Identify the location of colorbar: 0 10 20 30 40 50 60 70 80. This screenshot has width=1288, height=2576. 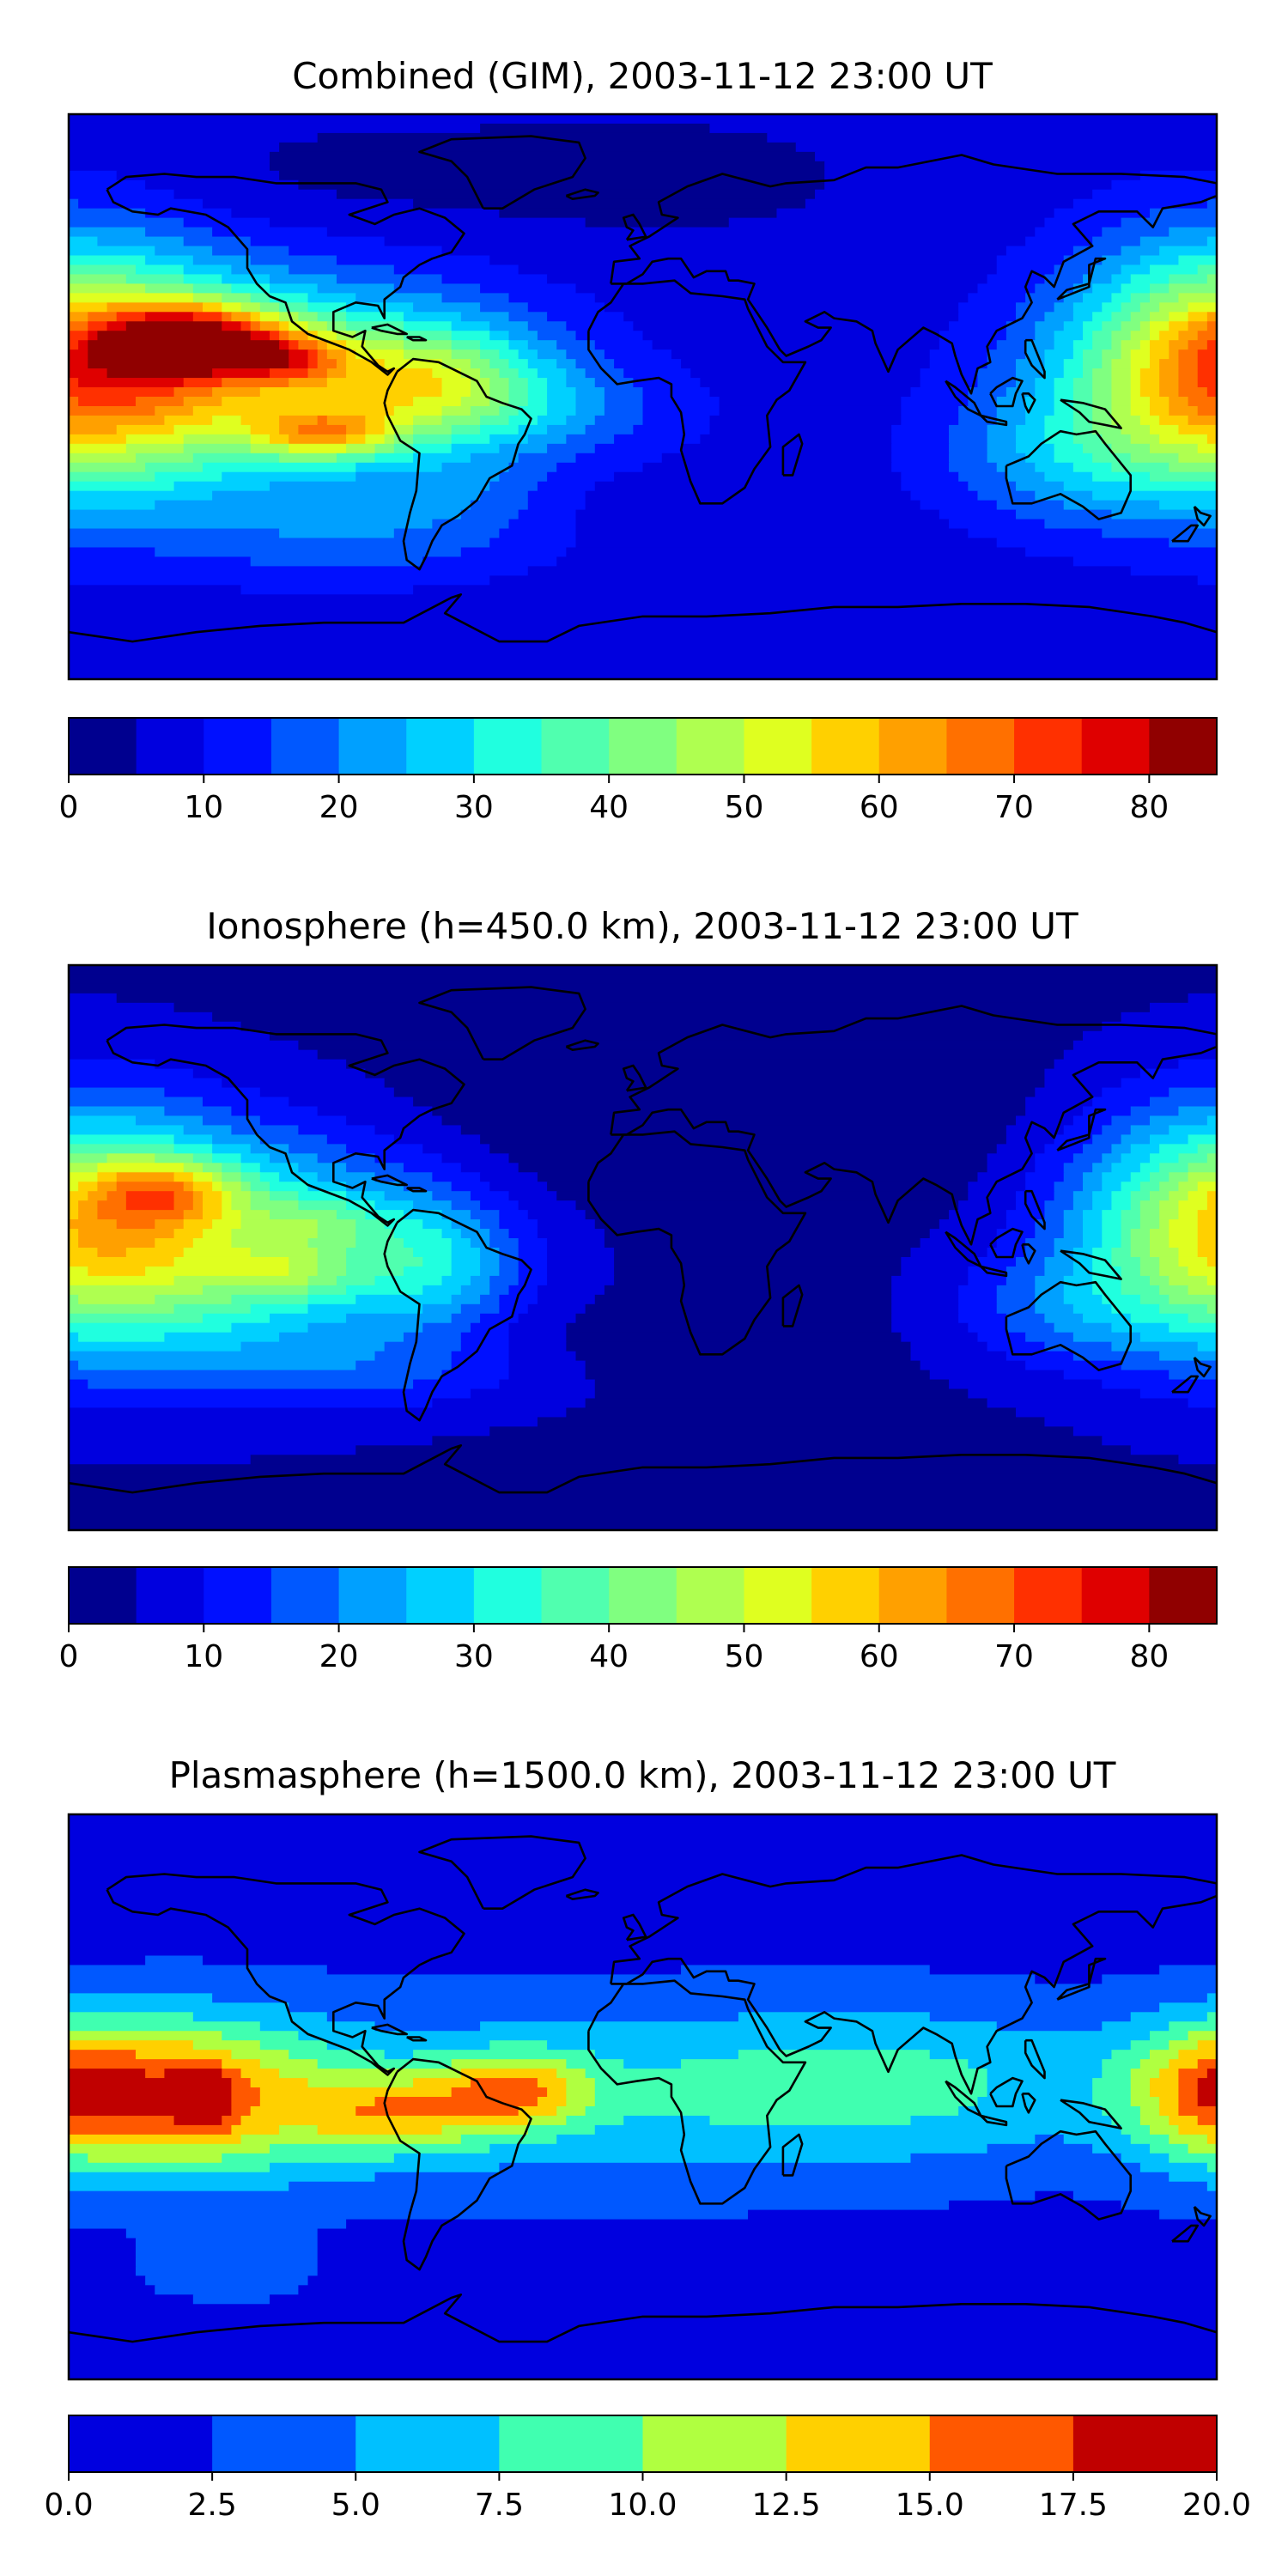
(638, 771).